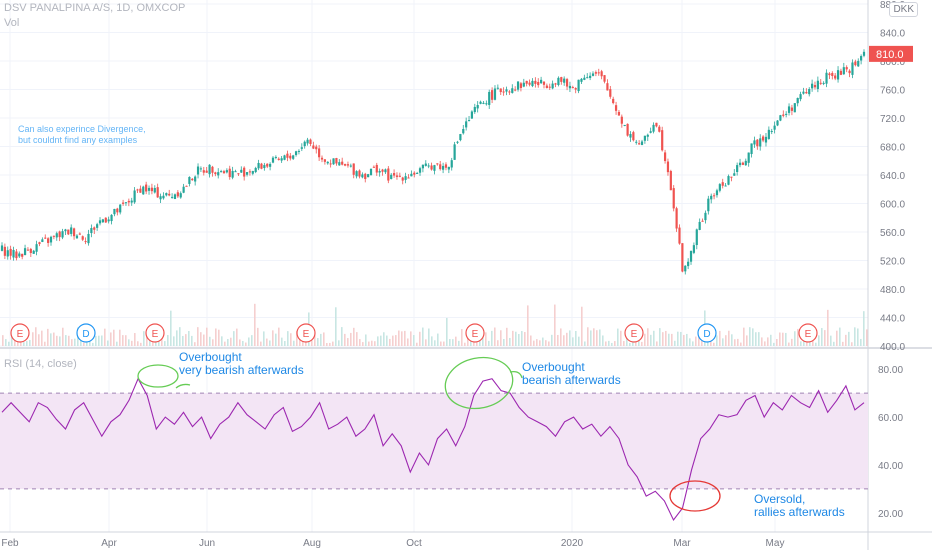  What do you see at coordinates (903, 9) in the screenshot?
I see `currency-button: DKK` at bounding box center [903, 9].